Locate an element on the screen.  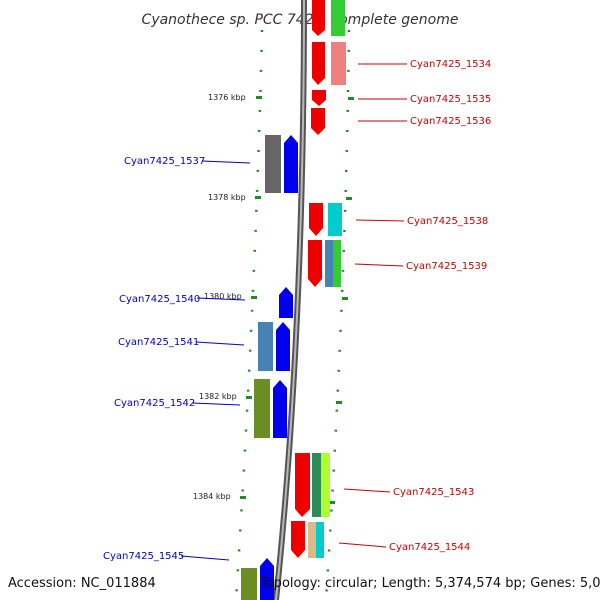
scale-label-1380: 1380 kbp is located at coordinates (223, 296).